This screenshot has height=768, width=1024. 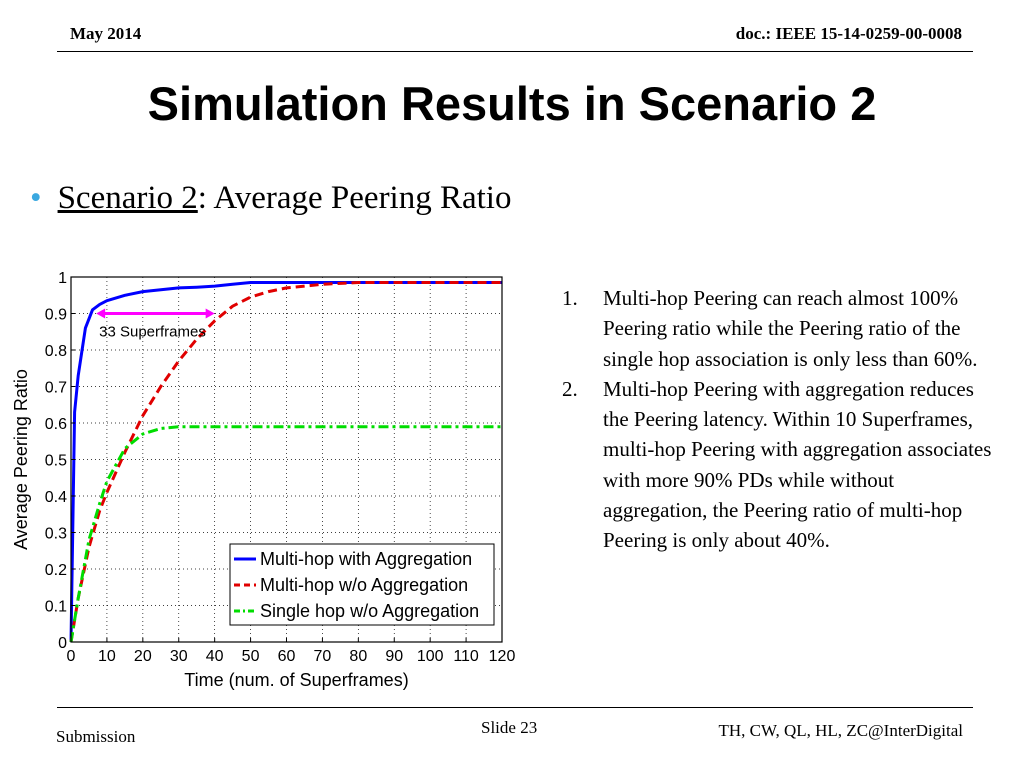 What do you see at coordinates (56, 461) in the screenshot?
I see `y-tick-label: 0.5` at bounding box center [56, 461].